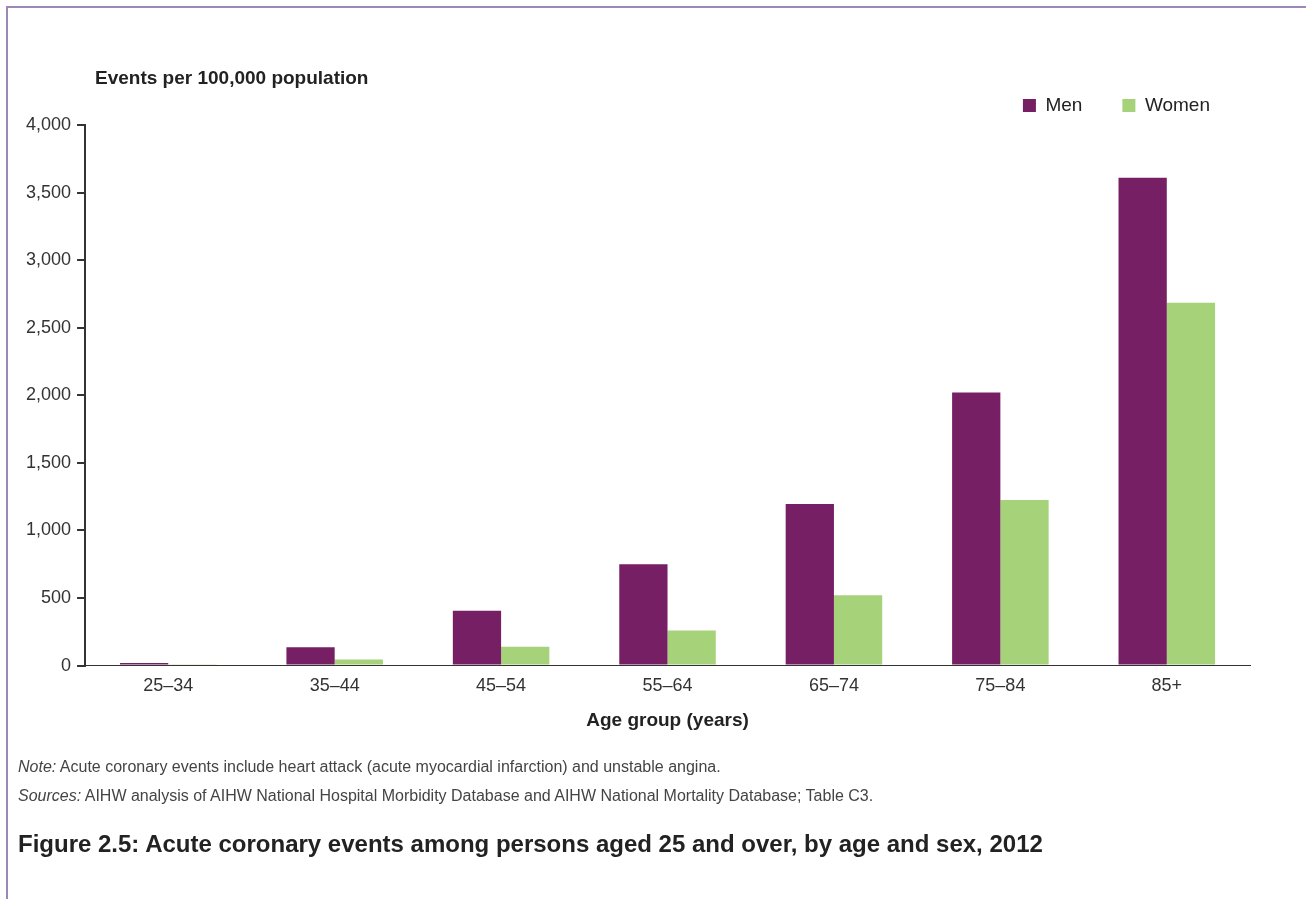  Describe the element at coordinates (1064, 104) in the screenshot. I see `legend-label: Men` at that location.